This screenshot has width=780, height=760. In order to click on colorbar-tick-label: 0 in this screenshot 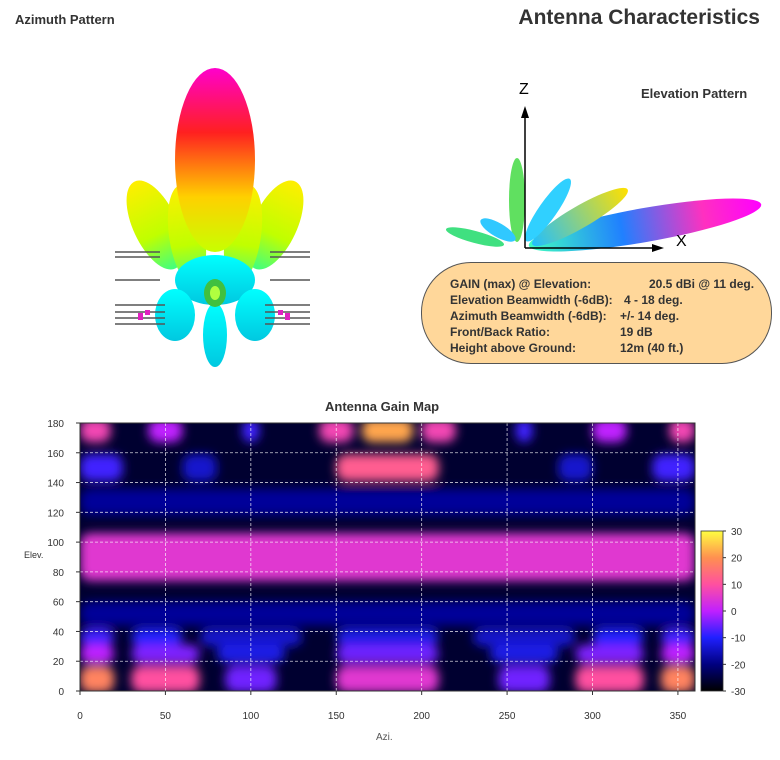, I will do `click(734, 612)`.